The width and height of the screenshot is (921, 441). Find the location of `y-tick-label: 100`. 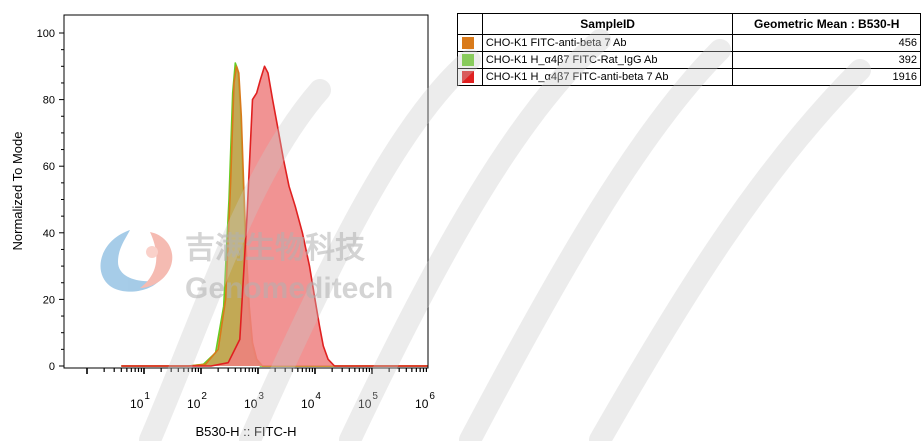

y-tick-label: 100 is located at coordinates (46, 34).